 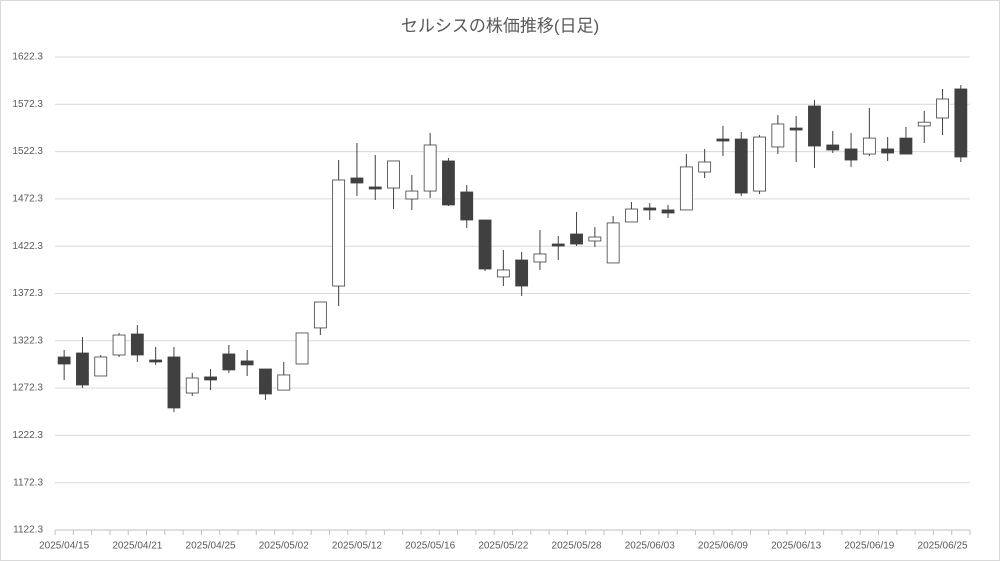 I want to click on y-tick-label: 1522.3, so click(x=27, y=151).